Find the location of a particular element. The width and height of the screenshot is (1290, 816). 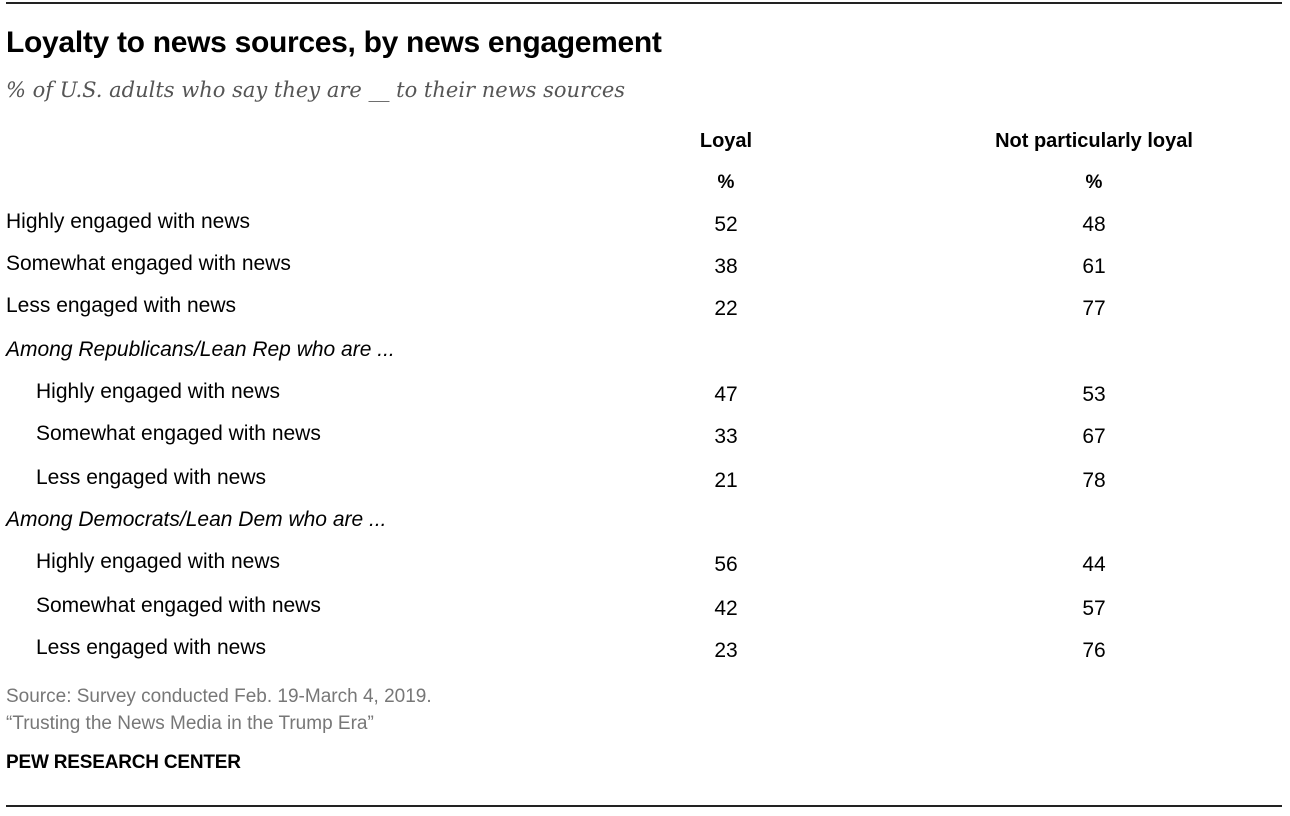

value-loyal: 56 is located at coordinates (726, 564).